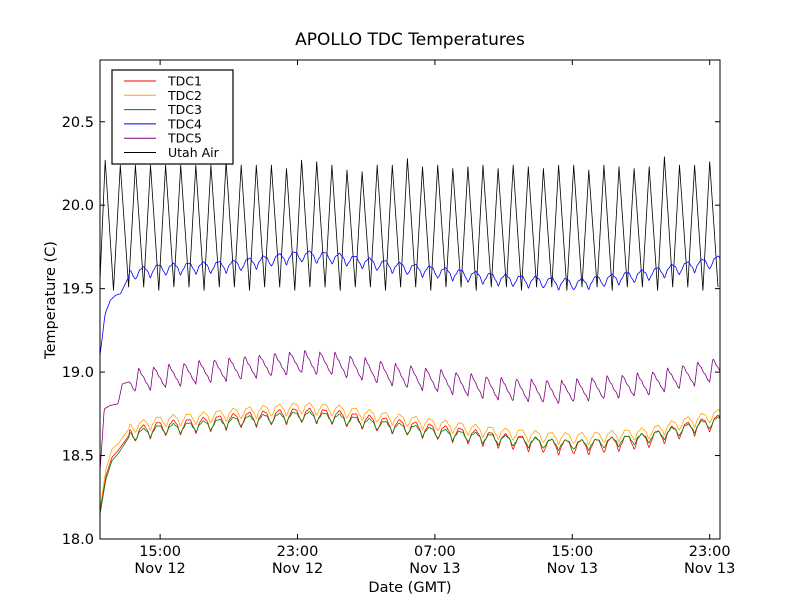 This screenshot has width=800, height=600. What do you see at coordinates (410, 463) in the screenshot?
I see `series-line-tdc3` at bounding box center [410, 463].